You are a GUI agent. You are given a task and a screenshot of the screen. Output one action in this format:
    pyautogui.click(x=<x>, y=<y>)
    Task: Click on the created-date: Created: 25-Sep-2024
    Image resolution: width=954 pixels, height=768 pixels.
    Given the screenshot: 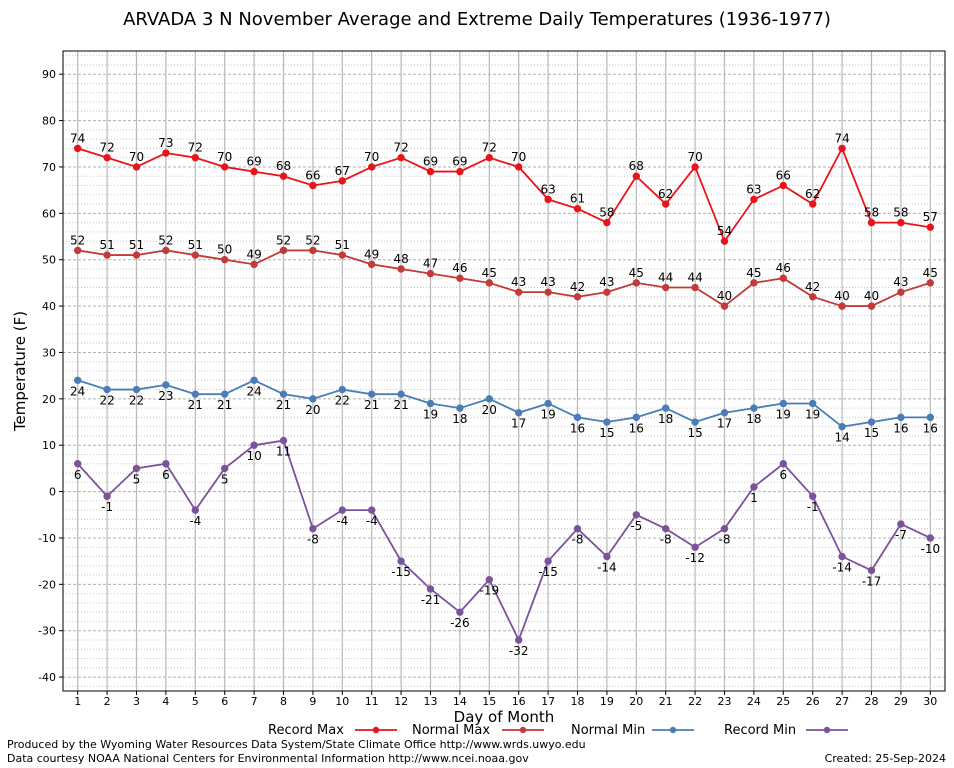 What is the action you would take?
    pyautogui.click(x=885, y=758)
    